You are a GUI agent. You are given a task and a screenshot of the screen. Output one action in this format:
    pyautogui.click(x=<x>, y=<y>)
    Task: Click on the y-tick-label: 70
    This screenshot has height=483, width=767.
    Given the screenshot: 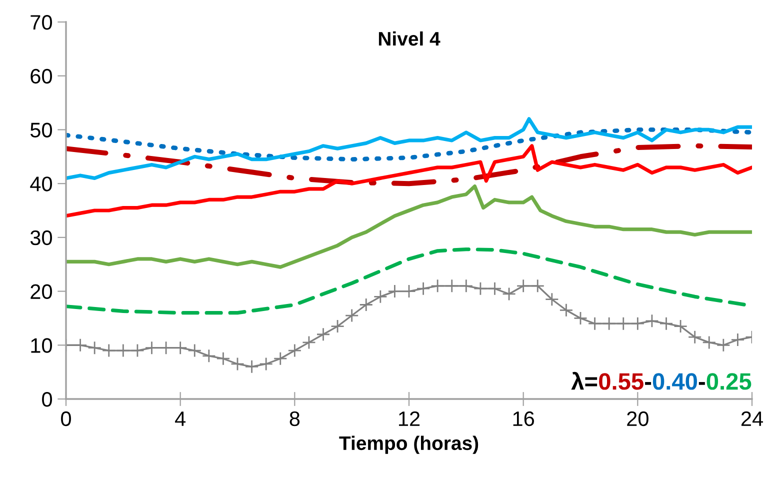 What is the action you would take?
    pyautogui.click(x=41, y=22)
    